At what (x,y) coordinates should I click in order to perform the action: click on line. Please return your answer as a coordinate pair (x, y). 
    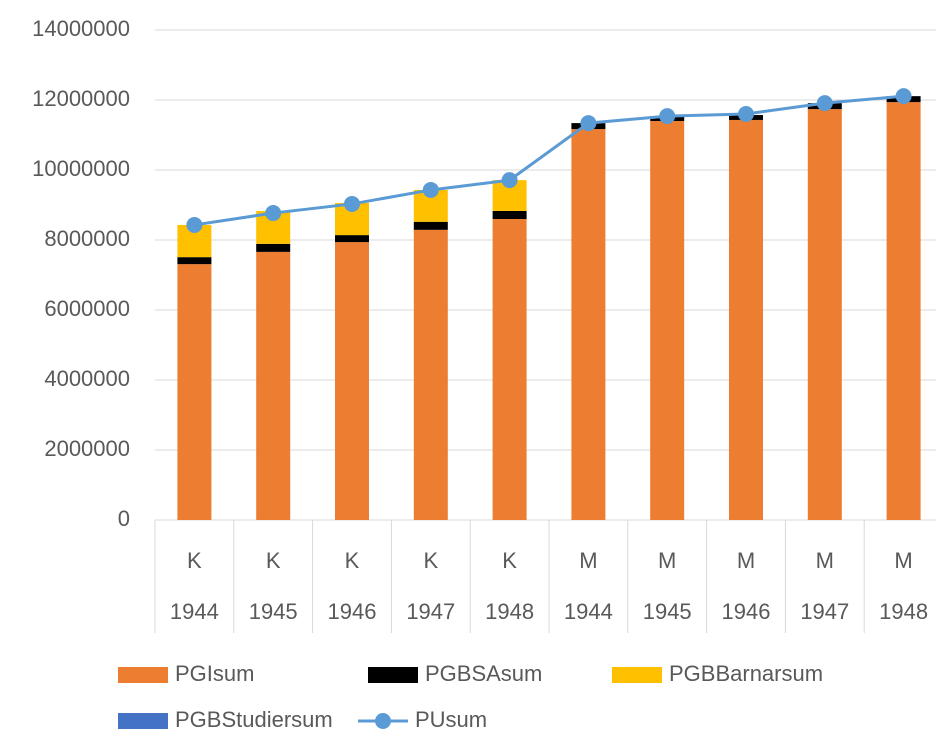
    Looking at the image, I should click on (549, 160).